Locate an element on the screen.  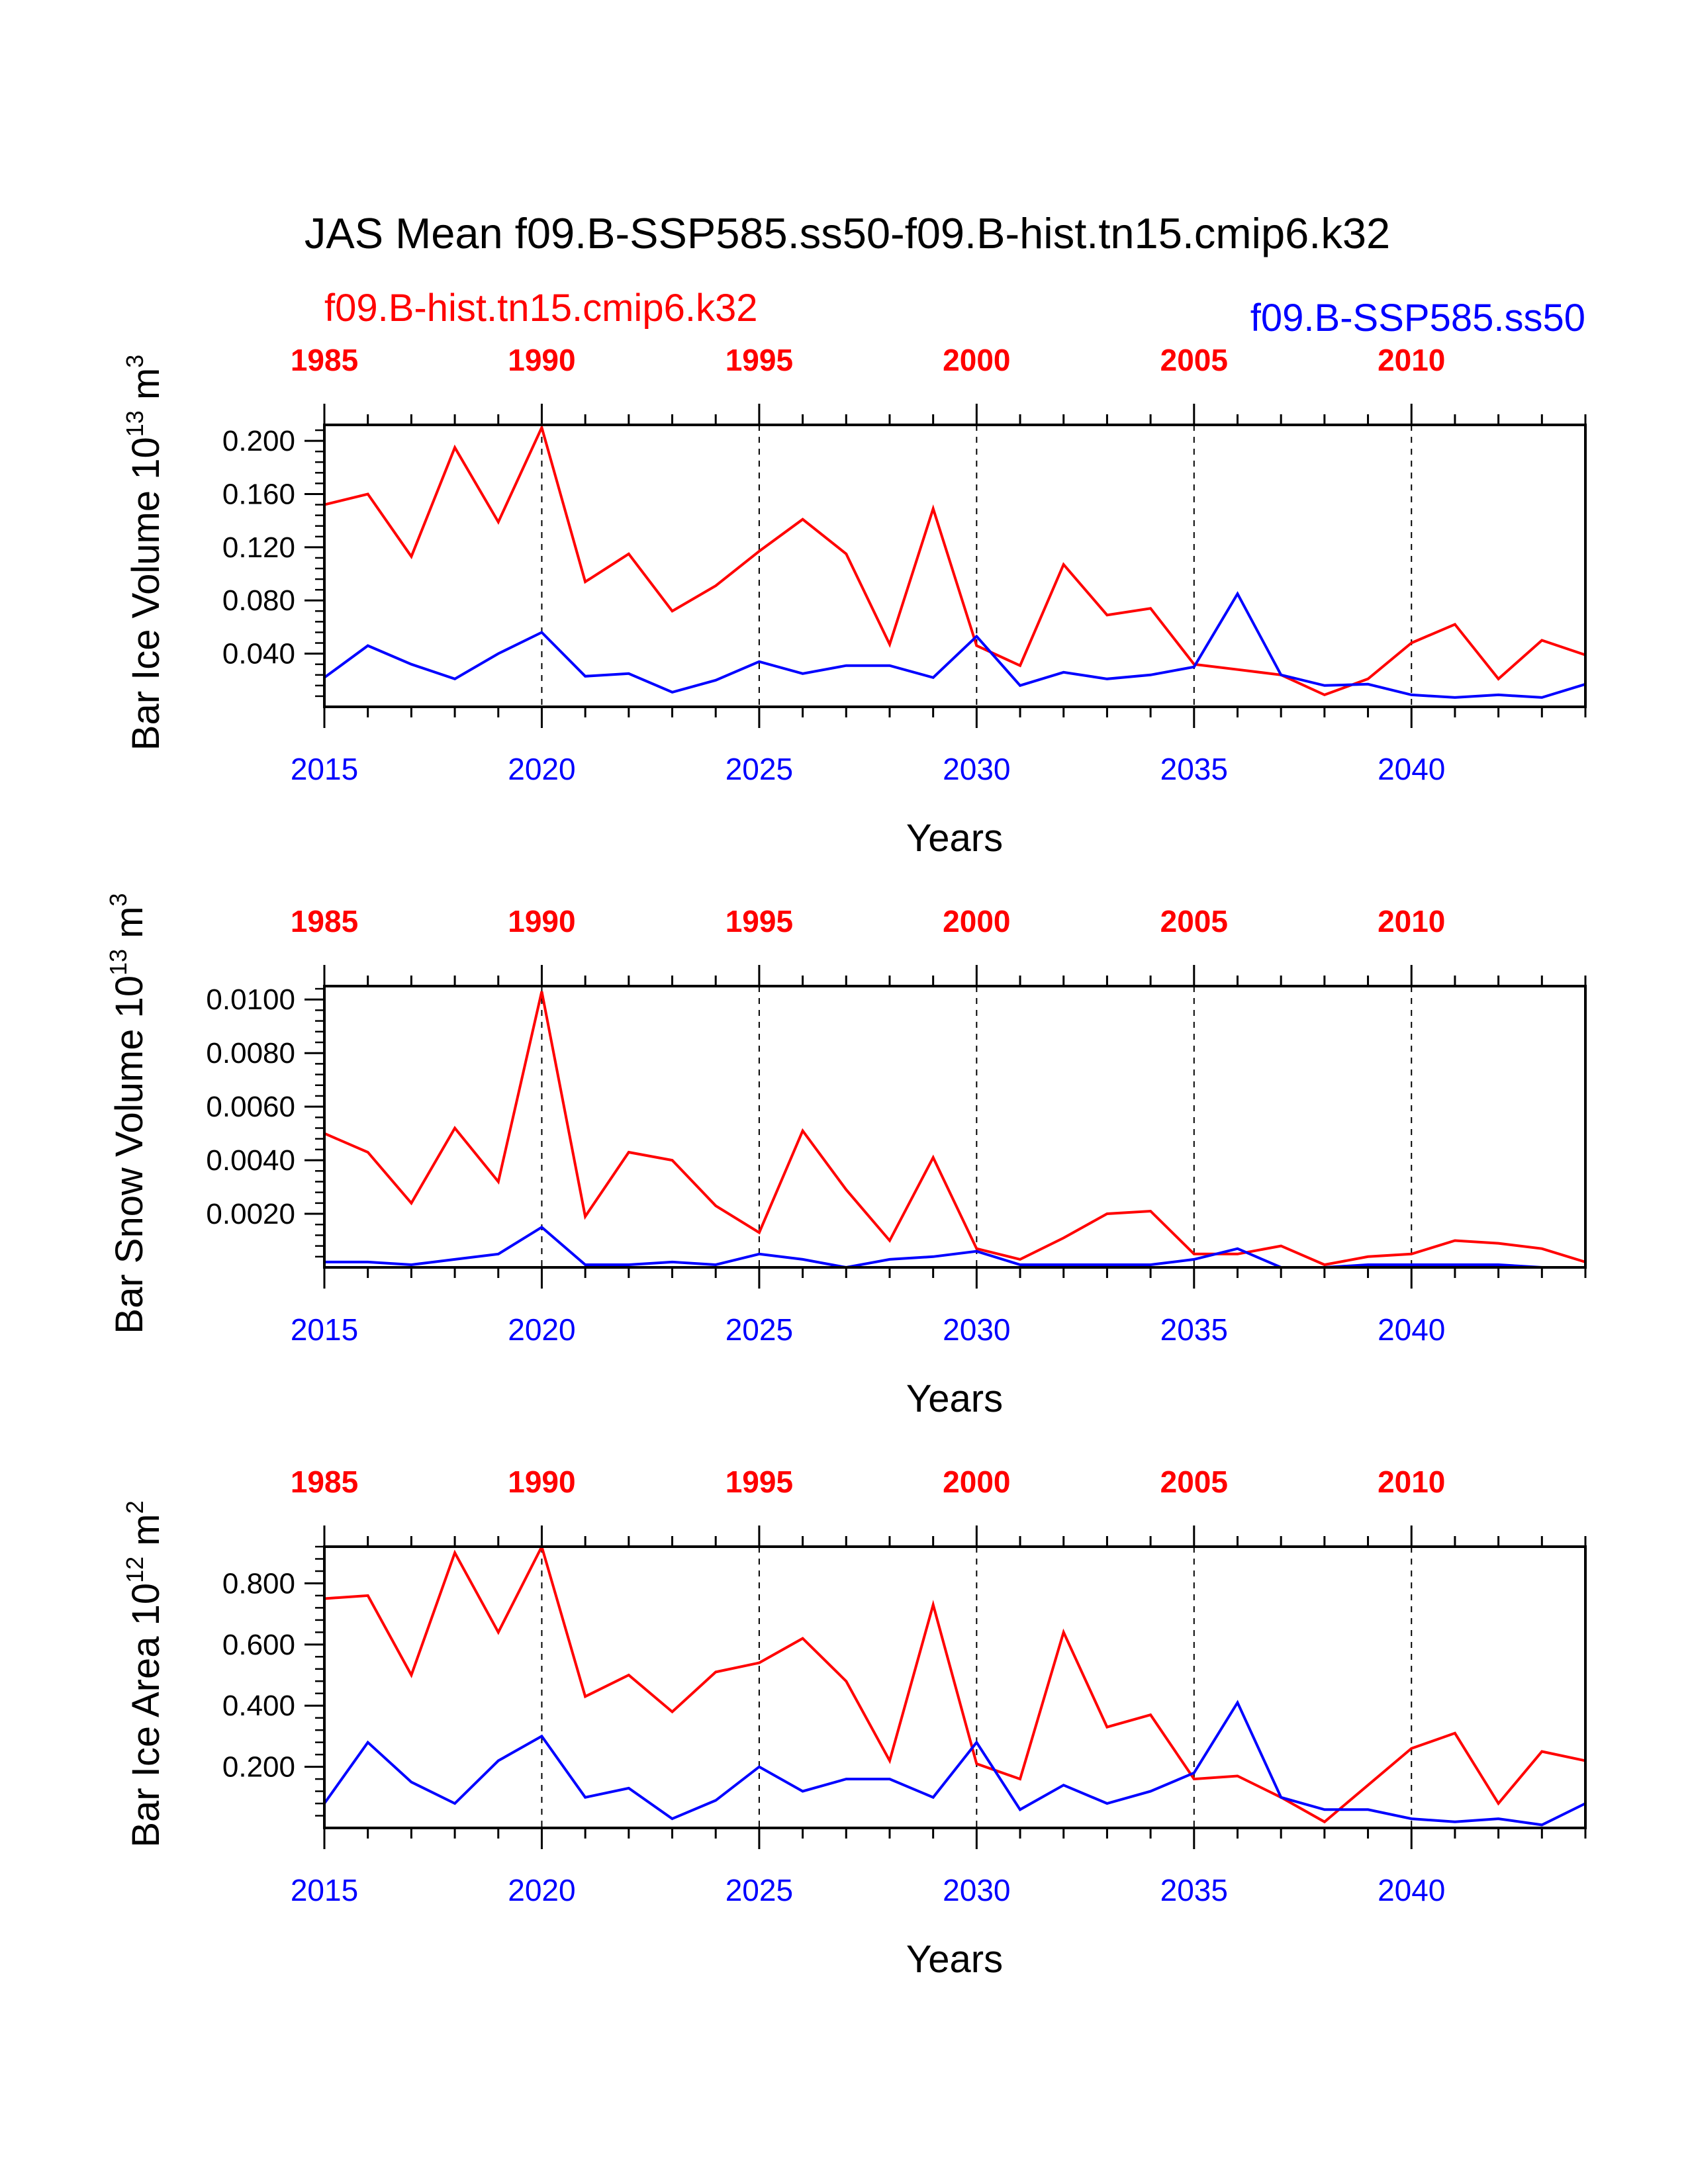
y-tick-label: 0.0080 is located at coordinates (250, 1053).